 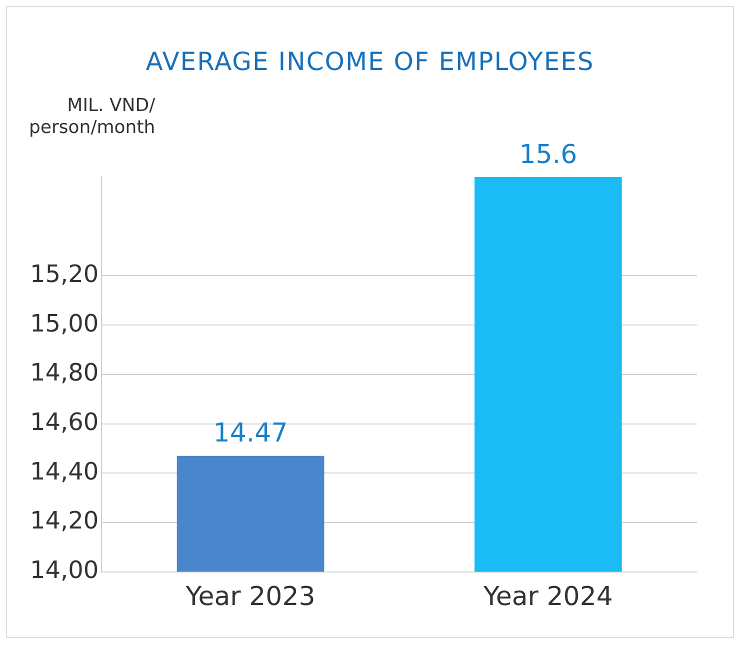 I want to click on y-tick-label: 15,20, so click(x=64, y=274).